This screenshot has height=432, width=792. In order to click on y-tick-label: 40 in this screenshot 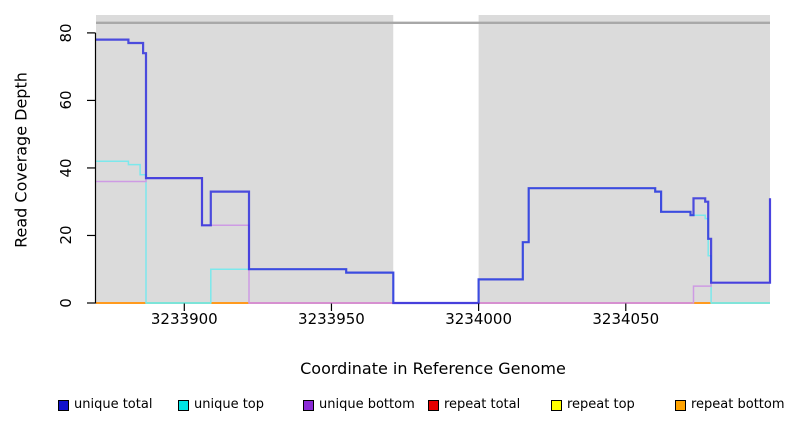, I will do `click(66, 168)`.